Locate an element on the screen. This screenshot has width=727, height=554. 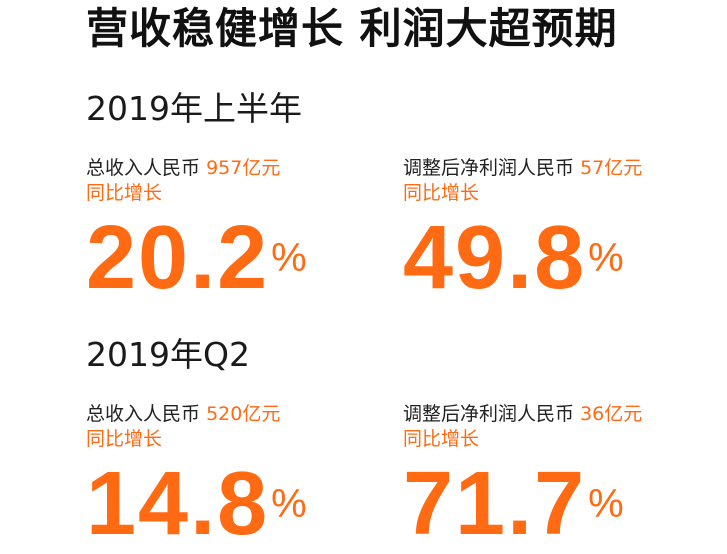
metric-number: 20.2 is located at coordinates (178, 258).